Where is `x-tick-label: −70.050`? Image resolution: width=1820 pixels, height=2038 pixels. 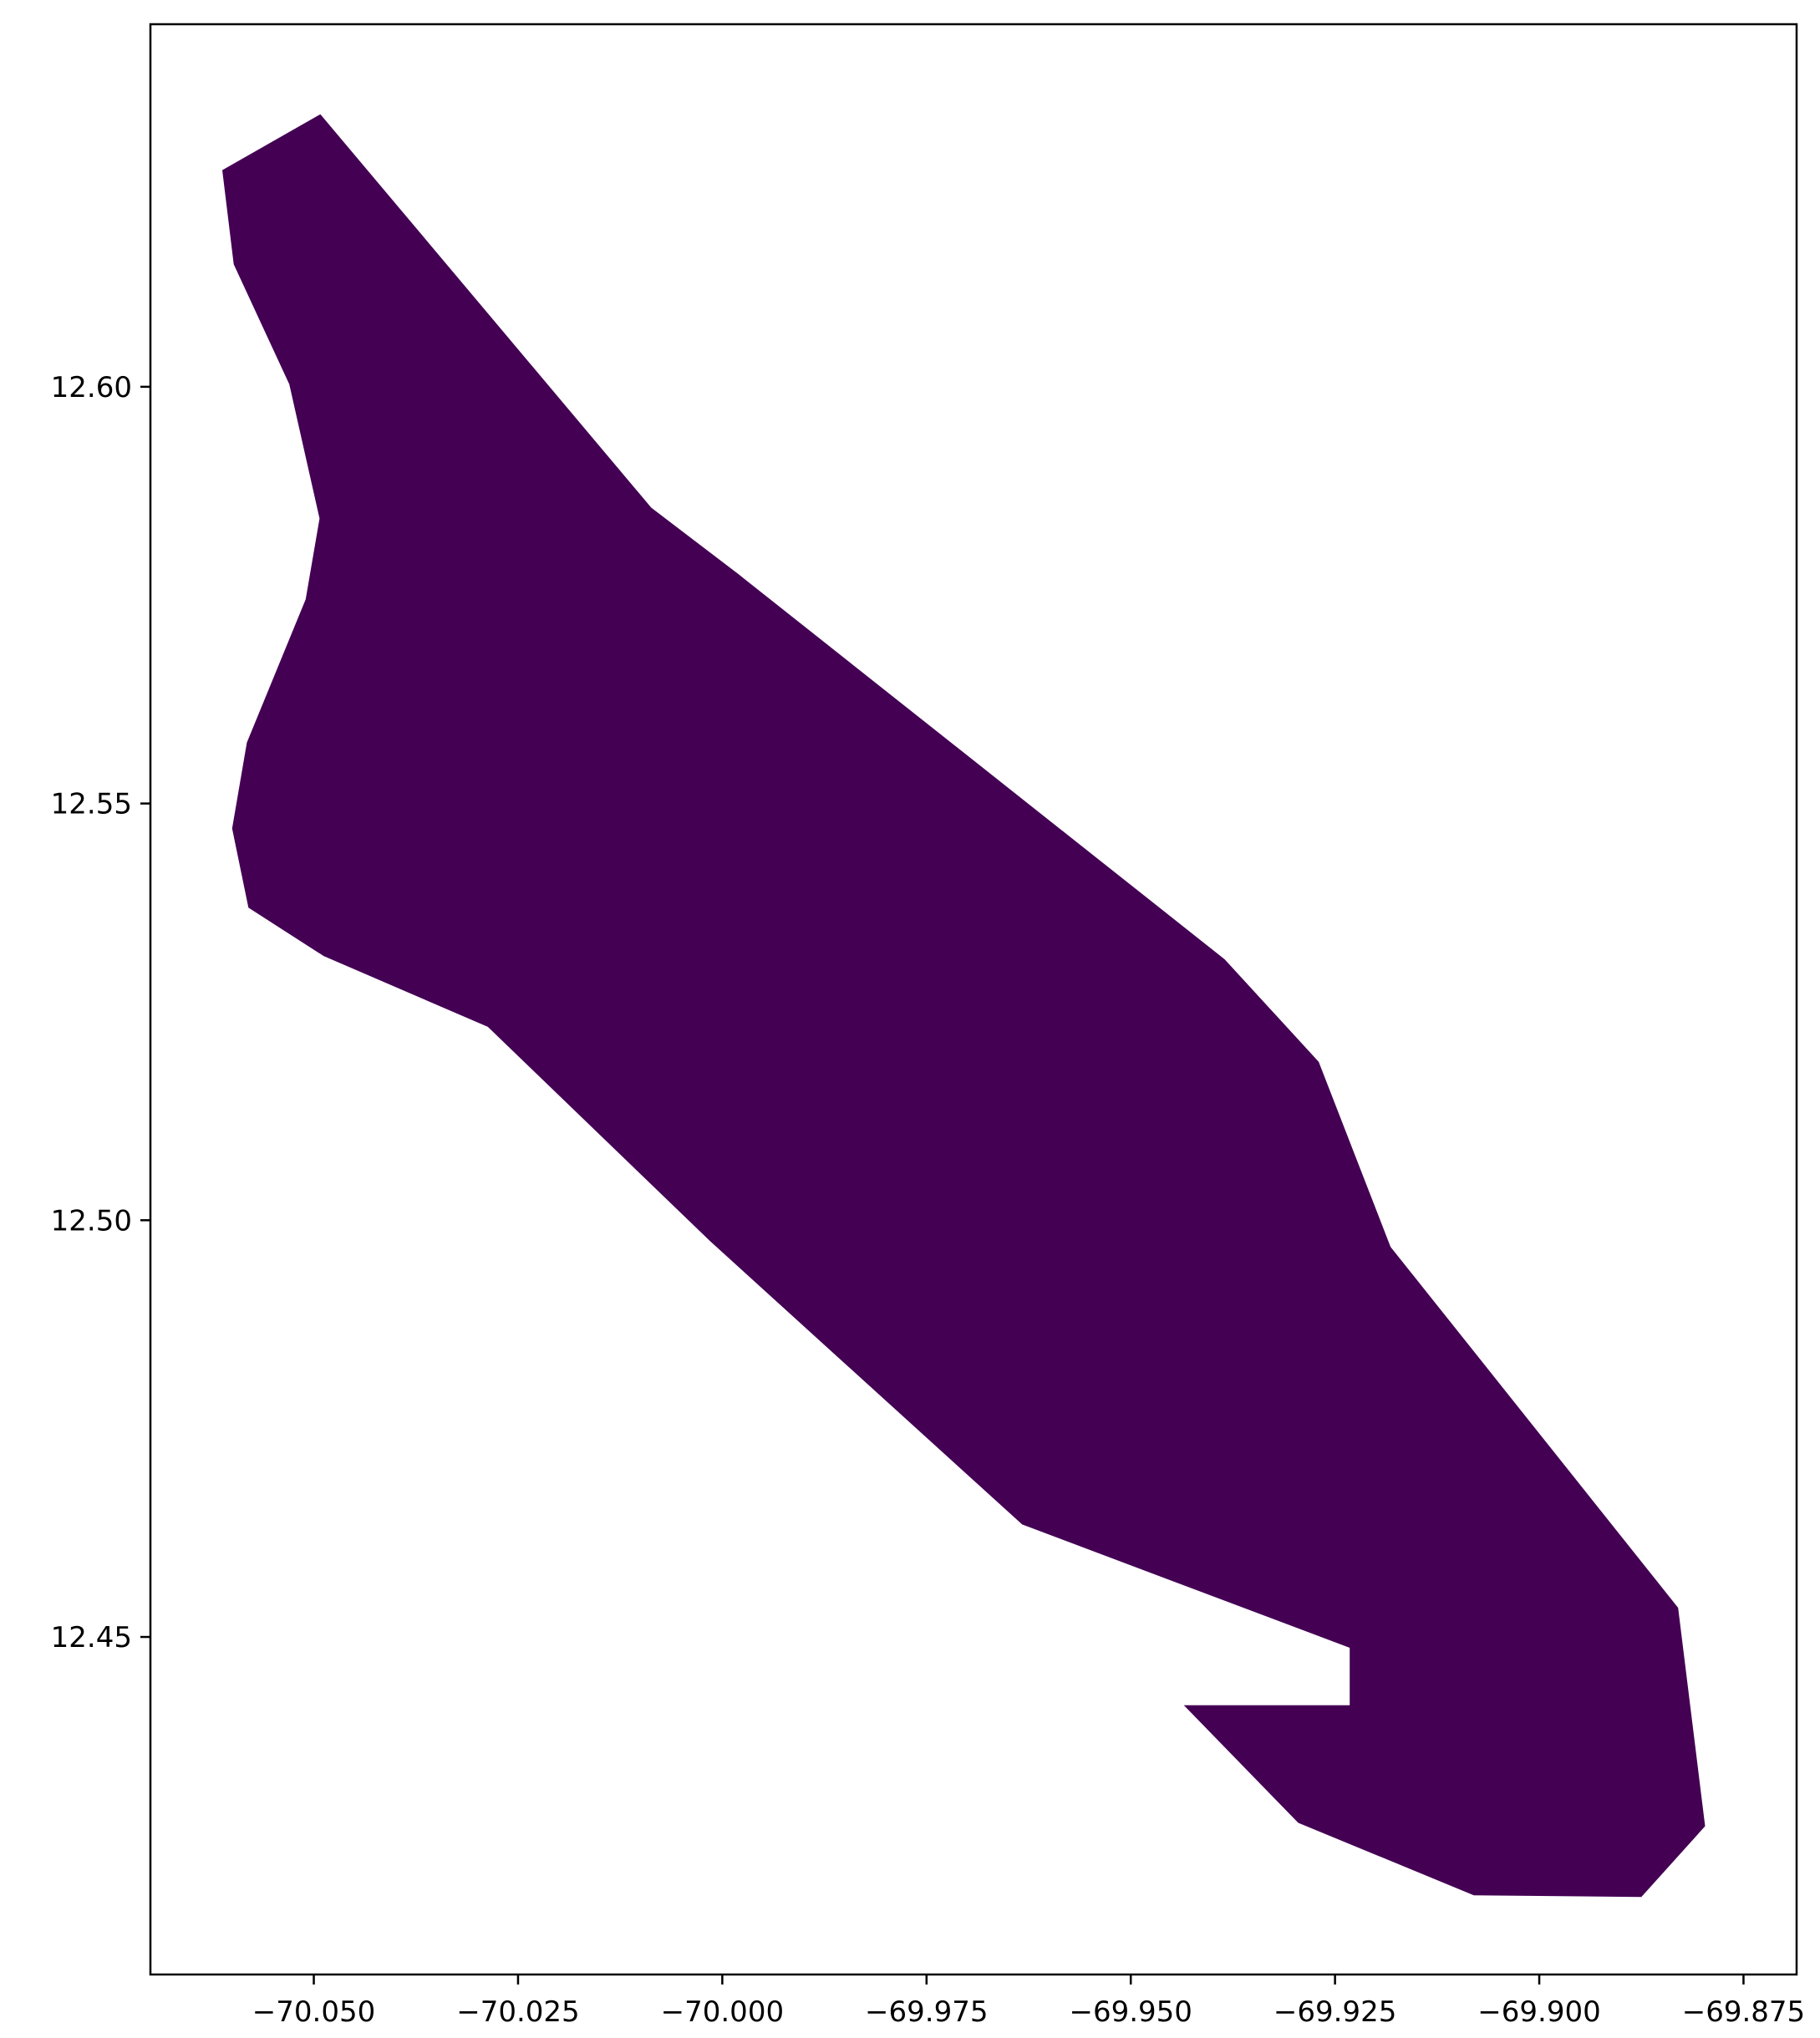
x-tick-label: −70.050 is located at coordinates (313, 2012).